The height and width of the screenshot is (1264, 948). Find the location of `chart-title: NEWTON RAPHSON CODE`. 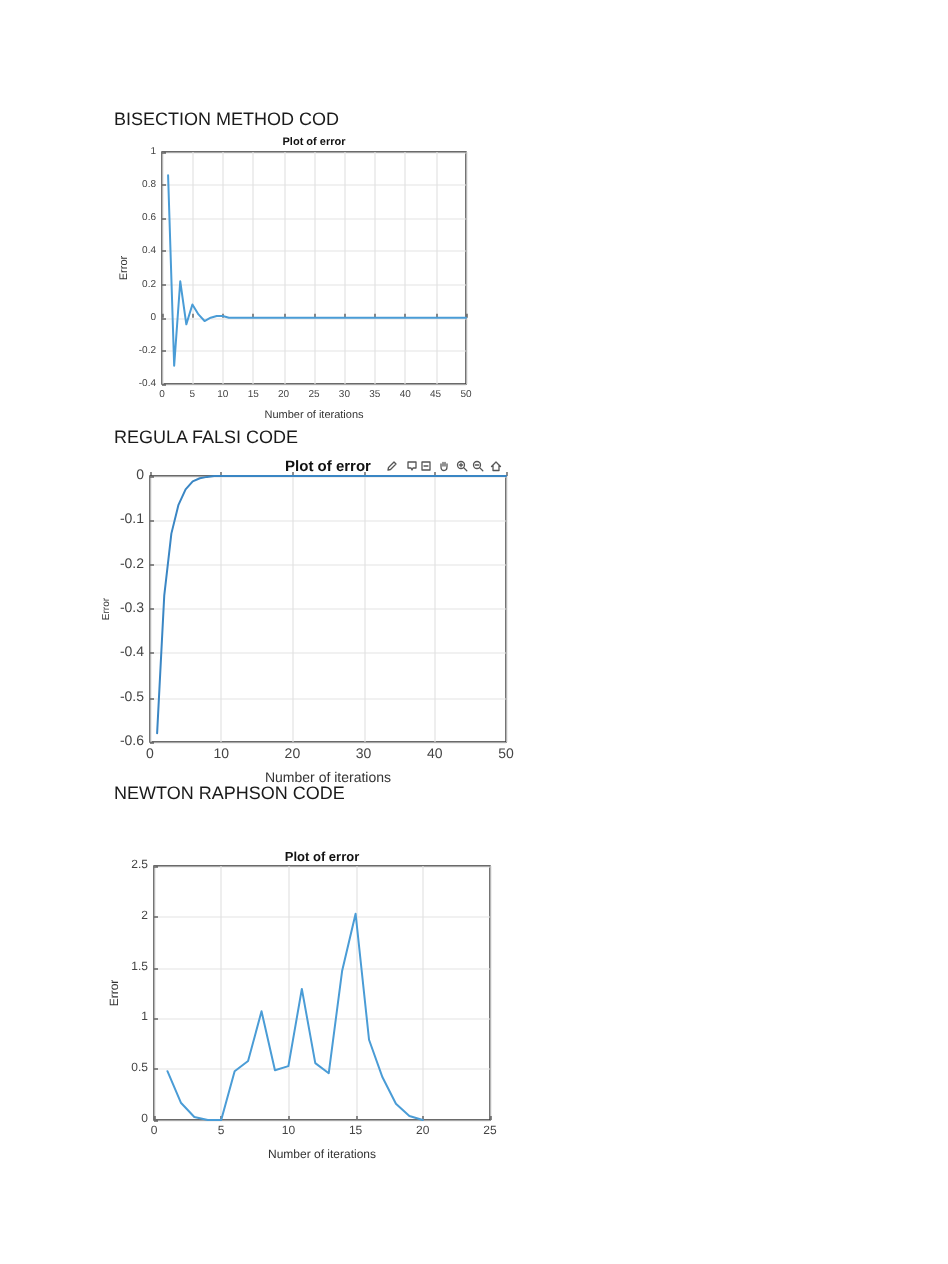

chart-title: NEWTON RAPHSON CODE is located at coordinates (229, 793).